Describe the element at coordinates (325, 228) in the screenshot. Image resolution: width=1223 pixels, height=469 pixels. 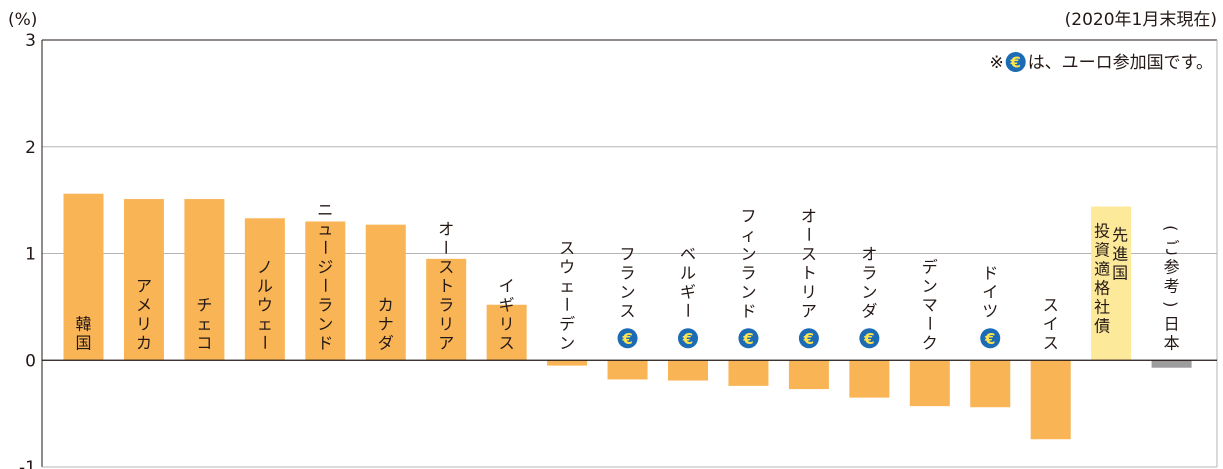
I see `label-char: ュ` at that location.